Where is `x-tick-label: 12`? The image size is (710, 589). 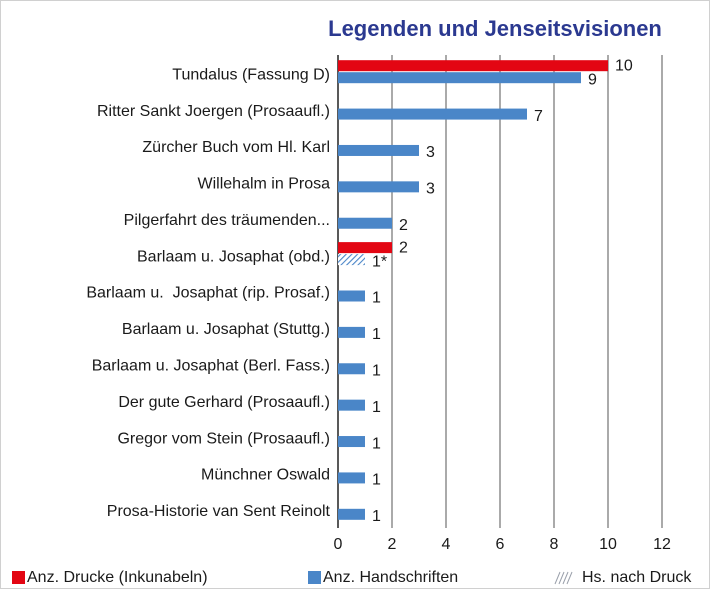 x-tick-label: 12 is located at coordinates (662, 544).